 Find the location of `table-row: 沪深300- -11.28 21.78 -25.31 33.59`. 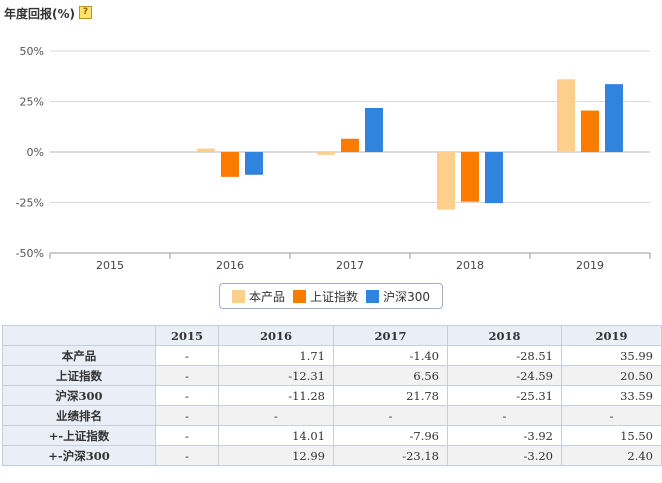

table-row: 沪深300- -11.28 21.78 -25.31 33.59 is located at coordinates (332, 395).